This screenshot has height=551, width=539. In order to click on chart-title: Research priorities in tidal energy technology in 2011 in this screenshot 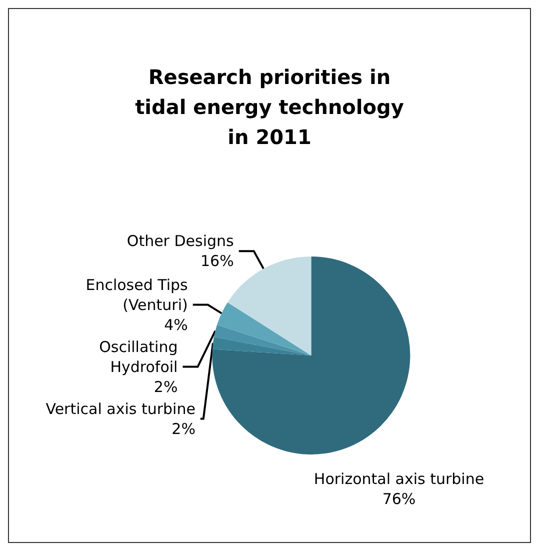, I will do `click(269, 107)`.